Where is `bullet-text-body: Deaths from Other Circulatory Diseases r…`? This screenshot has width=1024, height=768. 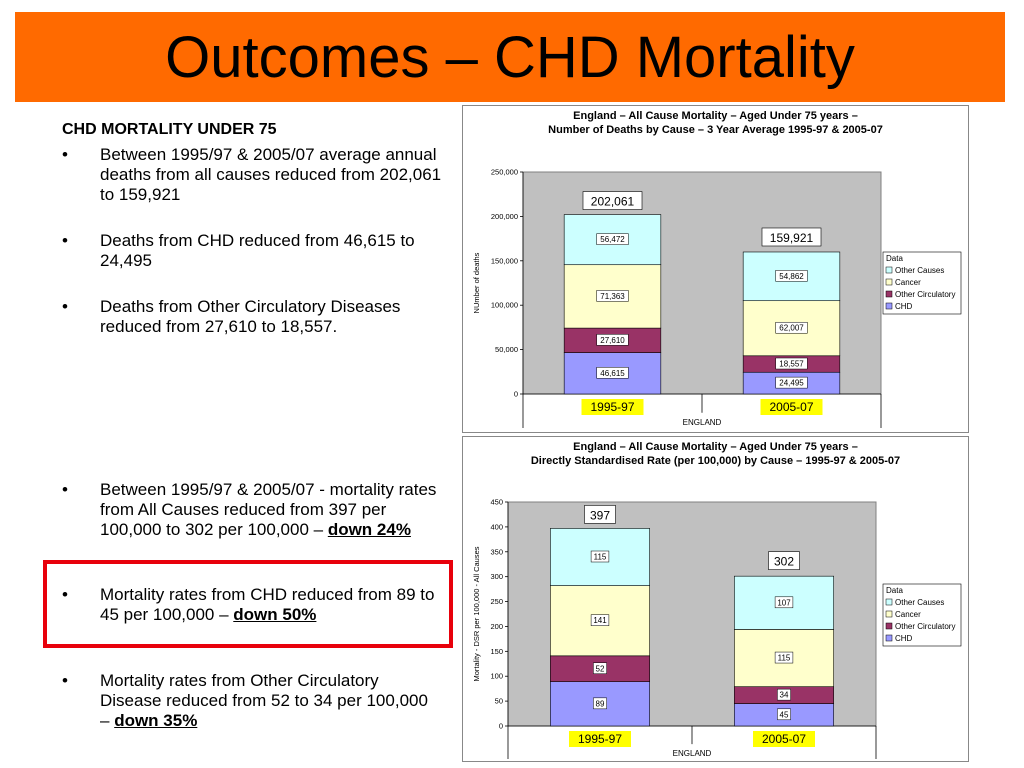 bullet-text-body: Deaths from Other Circulatory Diseases r… is located at coordinates (250, 316).